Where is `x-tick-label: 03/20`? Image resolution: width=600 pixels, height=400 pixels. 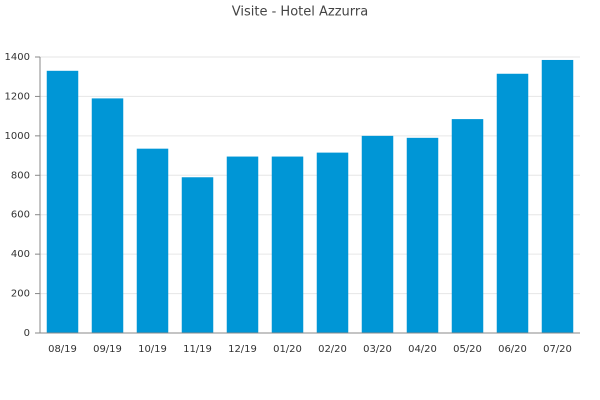 x-tick-label: 03/20 is located at coordinates (377, 349).